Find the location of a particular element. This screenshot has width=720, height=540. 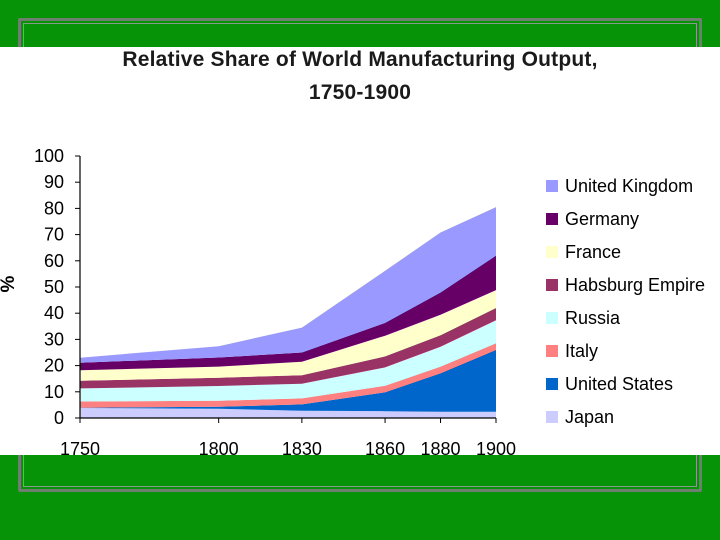

chart-title-line-2: 1750-1900 is located at coordinates (360, 92).